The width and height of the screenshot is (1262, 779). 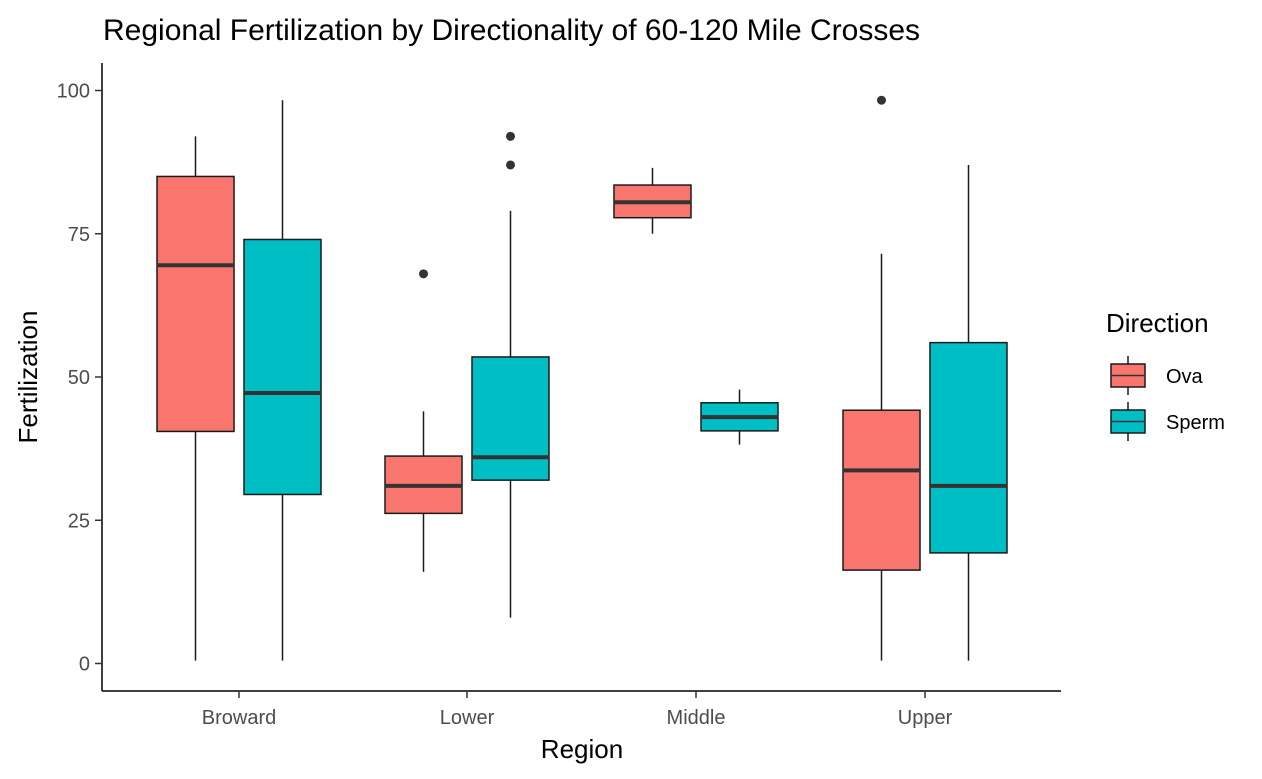 I want to click on box-middle-ova, so click(x=652, y=200).